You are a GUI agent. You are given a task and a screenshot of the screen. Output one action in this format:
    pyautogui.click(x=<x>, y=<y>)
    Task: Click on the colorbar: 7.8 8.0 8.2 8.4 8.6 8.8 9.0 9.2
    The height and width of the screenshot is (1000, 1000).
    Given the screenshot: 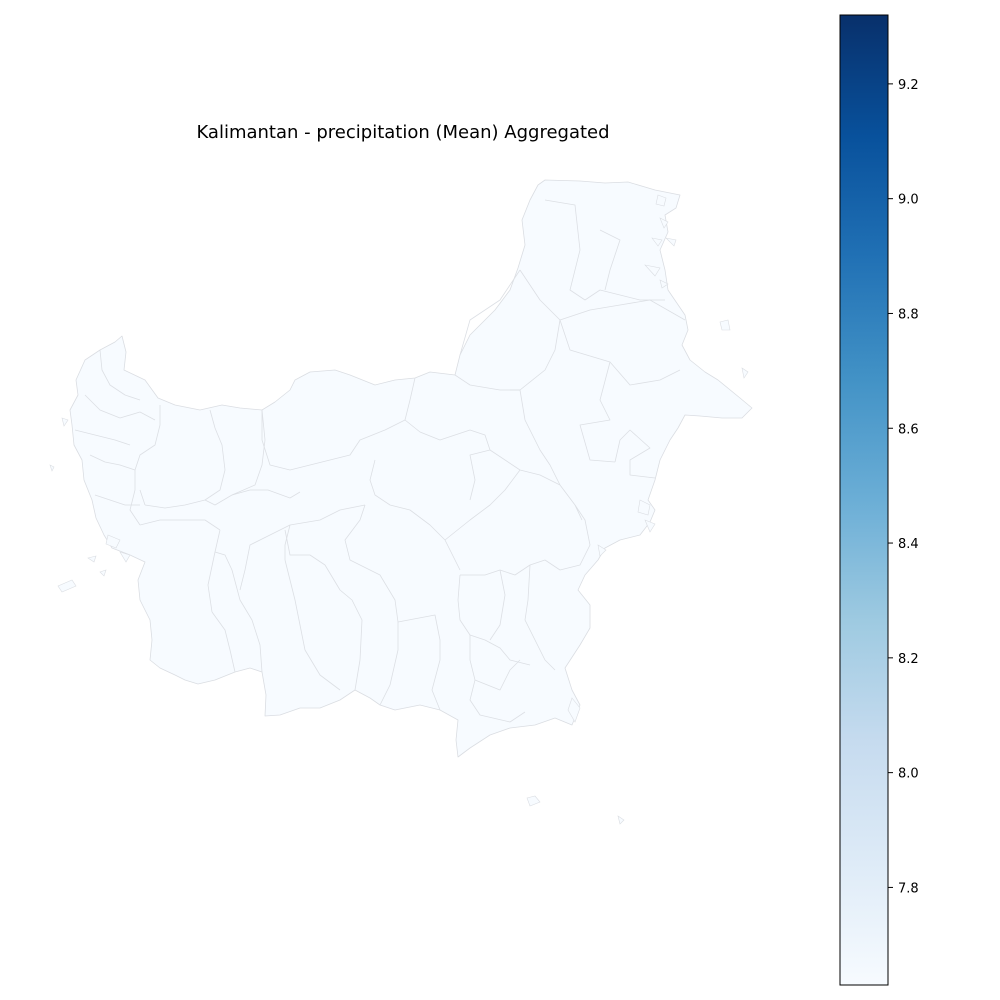 What is the action you would take?
    pyautogui.click(x=879, y=500)
    